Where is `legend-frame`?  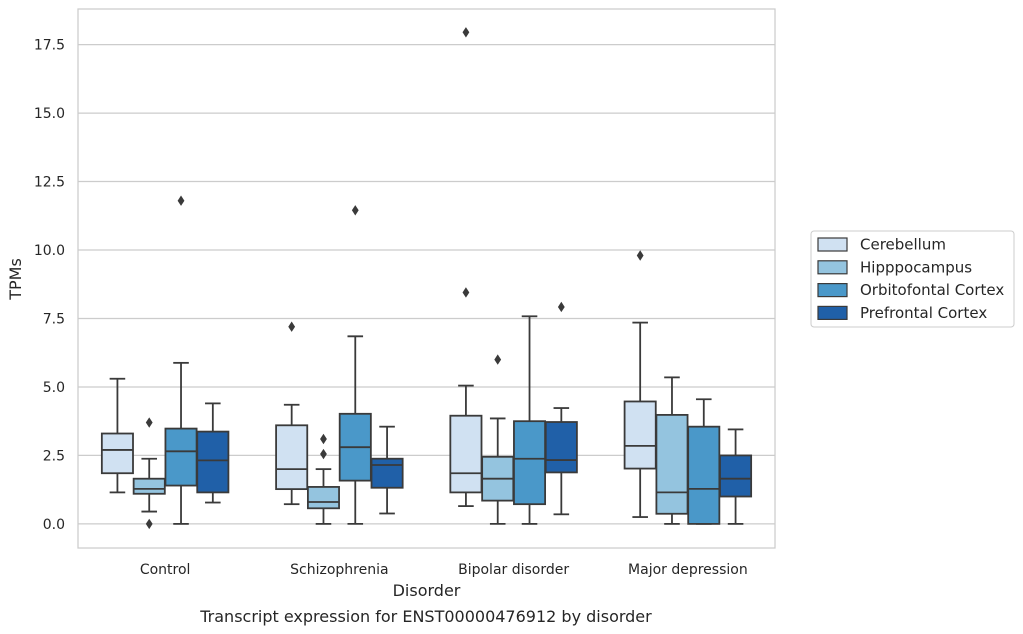 legend-frame is located at coordinates (912, 279).